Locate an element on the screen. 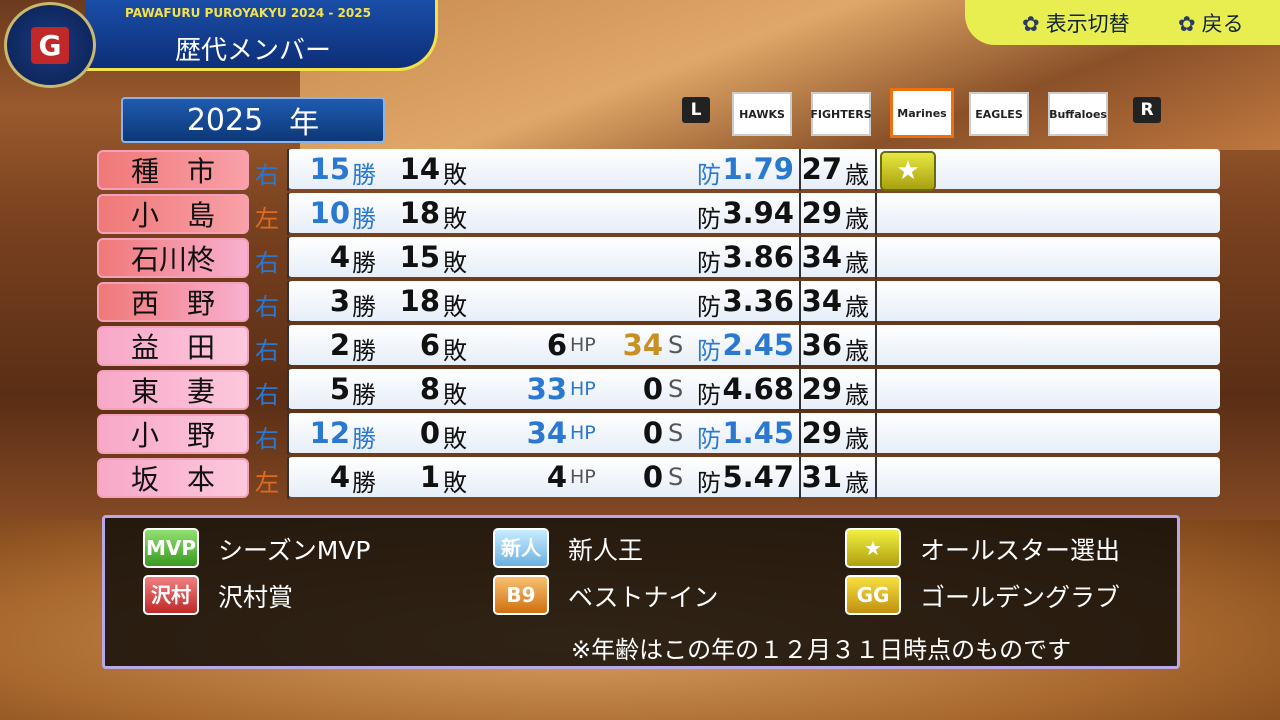  member-row: 坂 本左 4 勝 1 敗 4 HP 0 S 防 5.47 31 歳 is located at coordinates (658, 478).